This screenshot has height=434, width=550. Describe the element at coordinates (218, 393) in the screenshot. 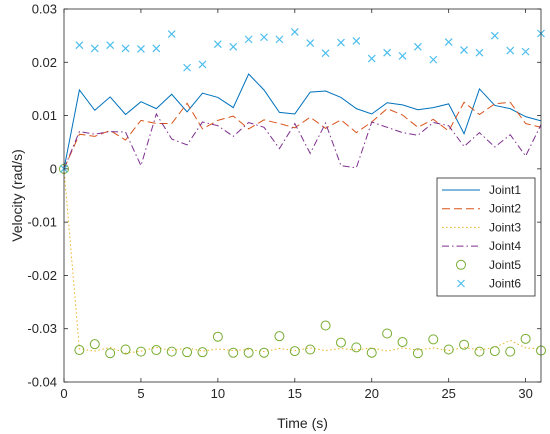

I see `x-tick-label: 10` at that location.